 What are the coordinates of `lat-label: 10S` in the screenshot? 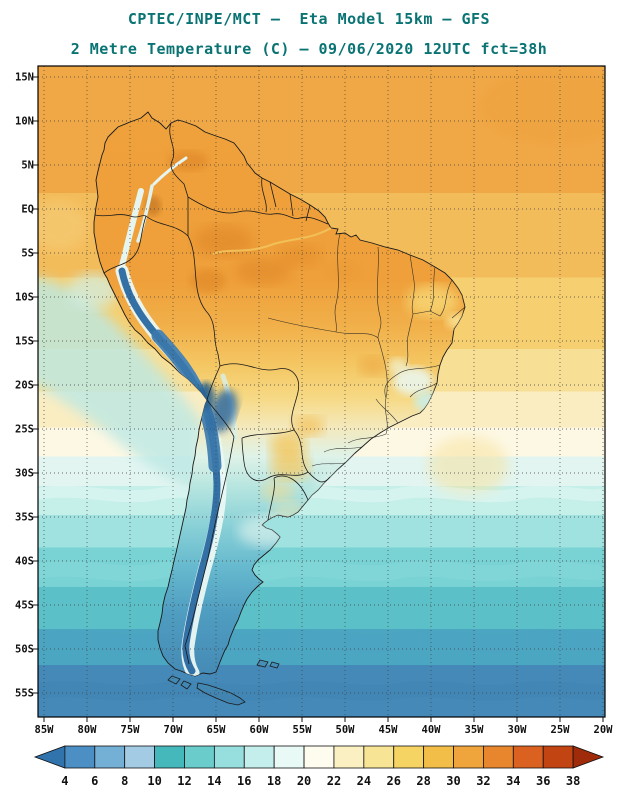 It's located at (24, 298).